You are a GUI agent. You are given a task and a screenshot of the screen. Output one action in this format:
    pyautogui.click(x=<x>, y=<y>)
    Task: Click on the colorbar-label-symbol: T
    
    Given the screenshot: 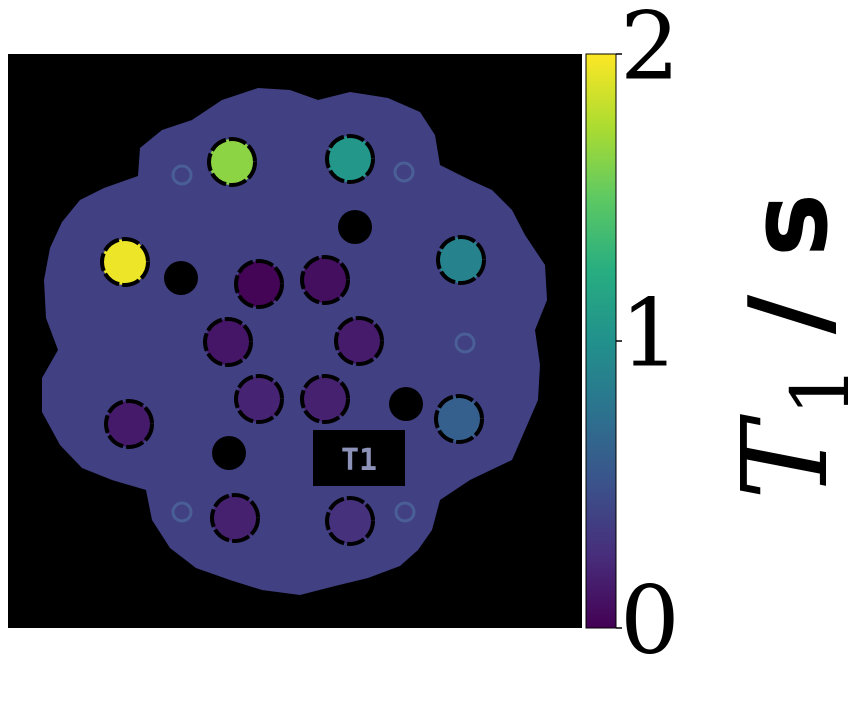 What is the action you would take?
    pyautogui.click(x=785, y=457)
    